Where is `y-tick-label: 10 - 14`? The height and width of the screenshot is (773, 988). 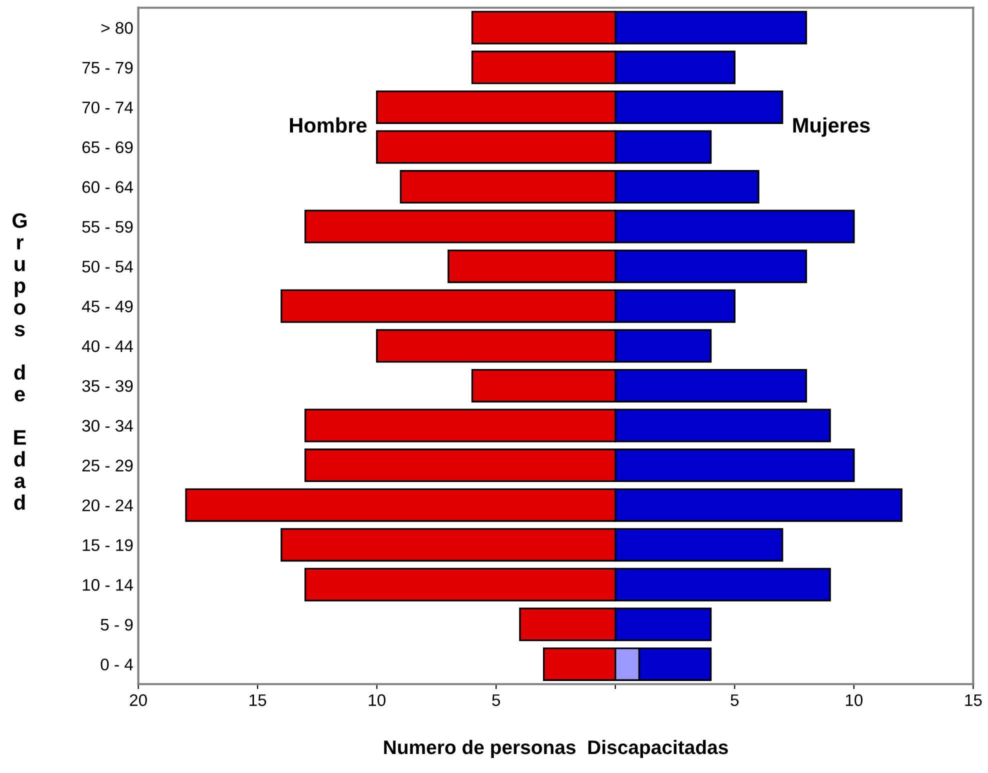
y-tick-label: 10 - 14 is located at coordinates (107, 585).